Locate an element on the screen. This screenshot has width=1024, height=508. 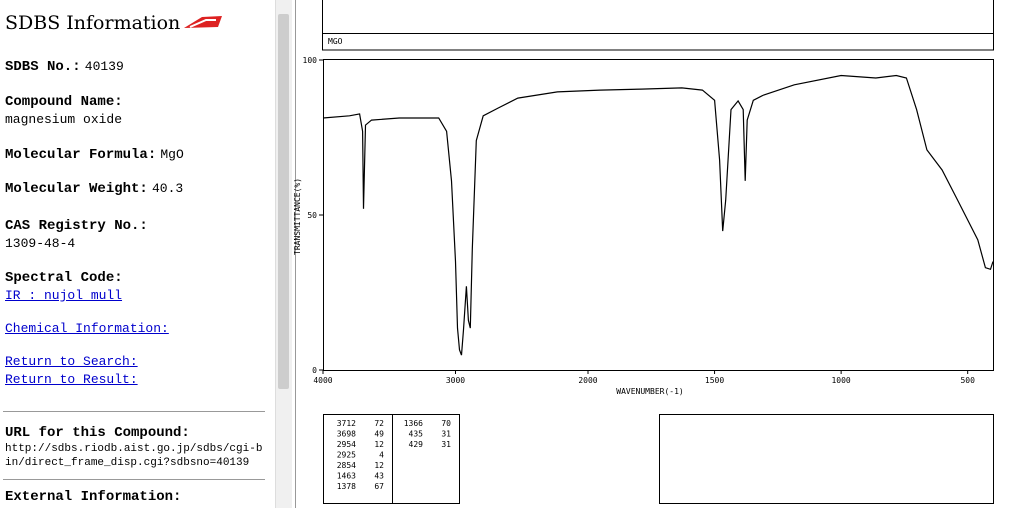
peak-wavenumber: 435 is located at coordinates (416, 434).